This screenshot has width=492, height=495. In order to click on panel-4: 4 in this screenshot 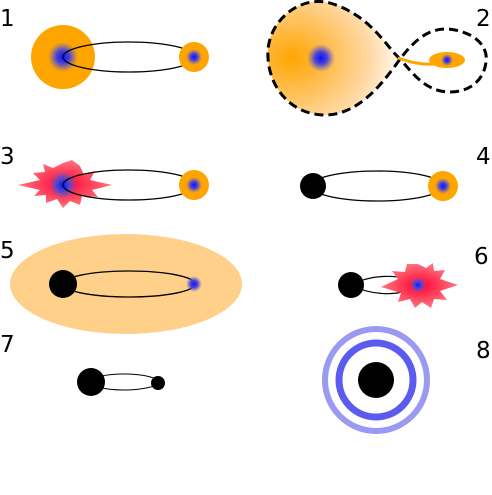, I will do `click(395, 173)`.